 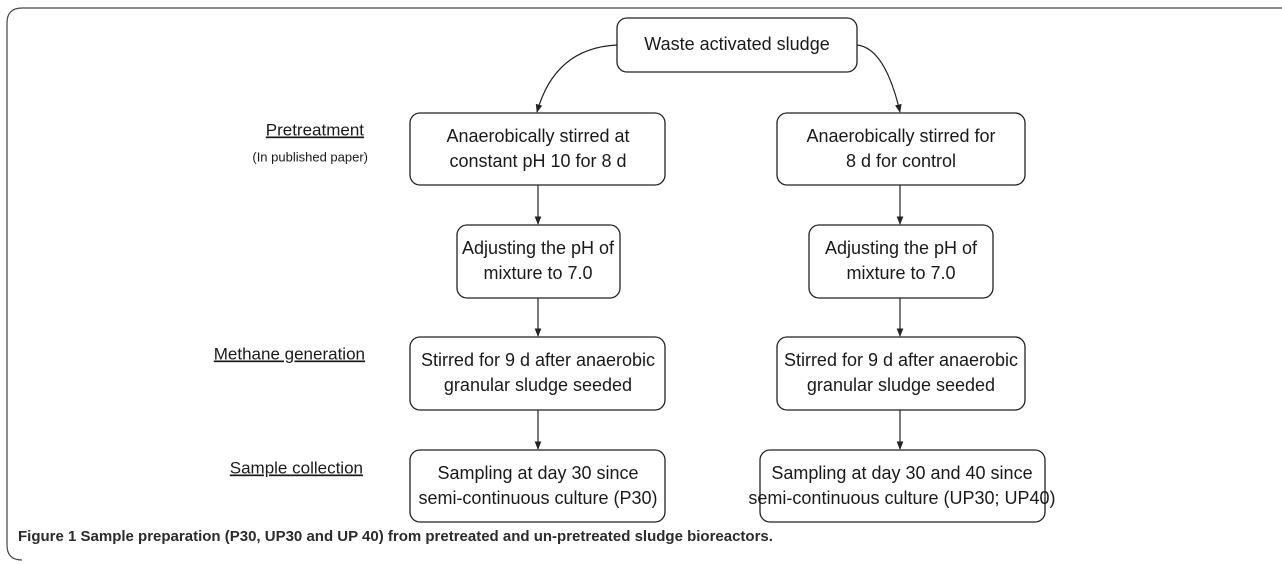 I want to click on stage-label: Methane generation, so click(x=289, y=353).